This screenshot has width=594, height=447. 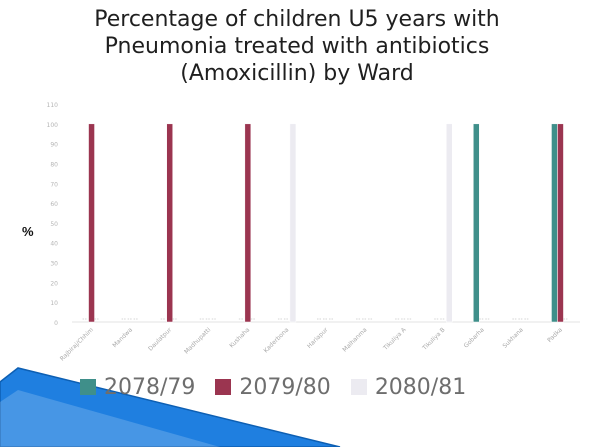 I want to click on legend: 2078/79 2079/80 2080/81, so click(x=273, y=387).